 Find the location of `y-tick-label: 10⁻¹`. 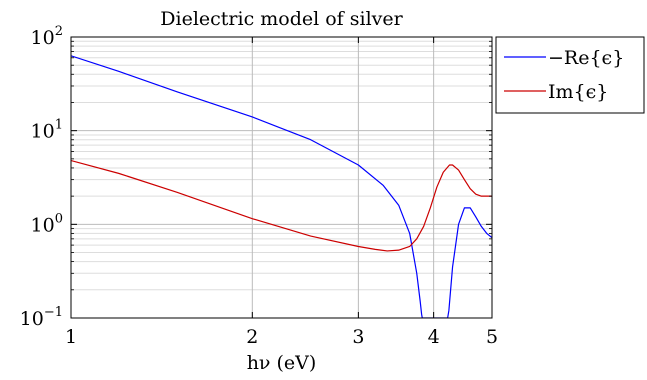

y-tick-label: 10⁻¹ is located at coordinates (41, 317).